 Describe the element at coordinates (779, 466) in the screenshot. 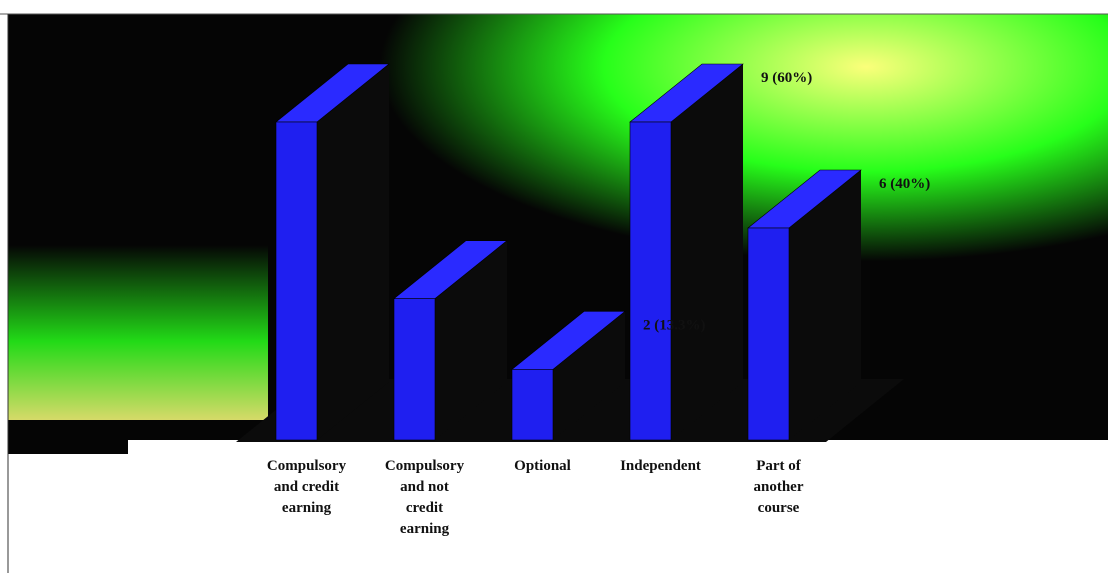

I see `category-label-line: Part of` at that location.